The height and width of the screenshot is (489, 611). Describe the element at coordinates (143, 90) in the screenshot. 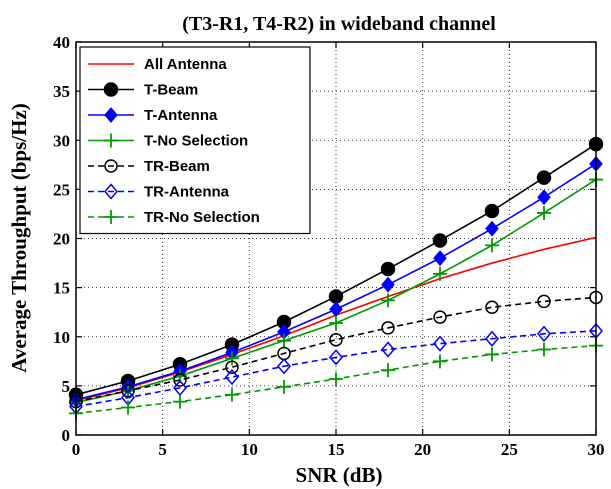

I see `legend-item: T-Beam` at that location.